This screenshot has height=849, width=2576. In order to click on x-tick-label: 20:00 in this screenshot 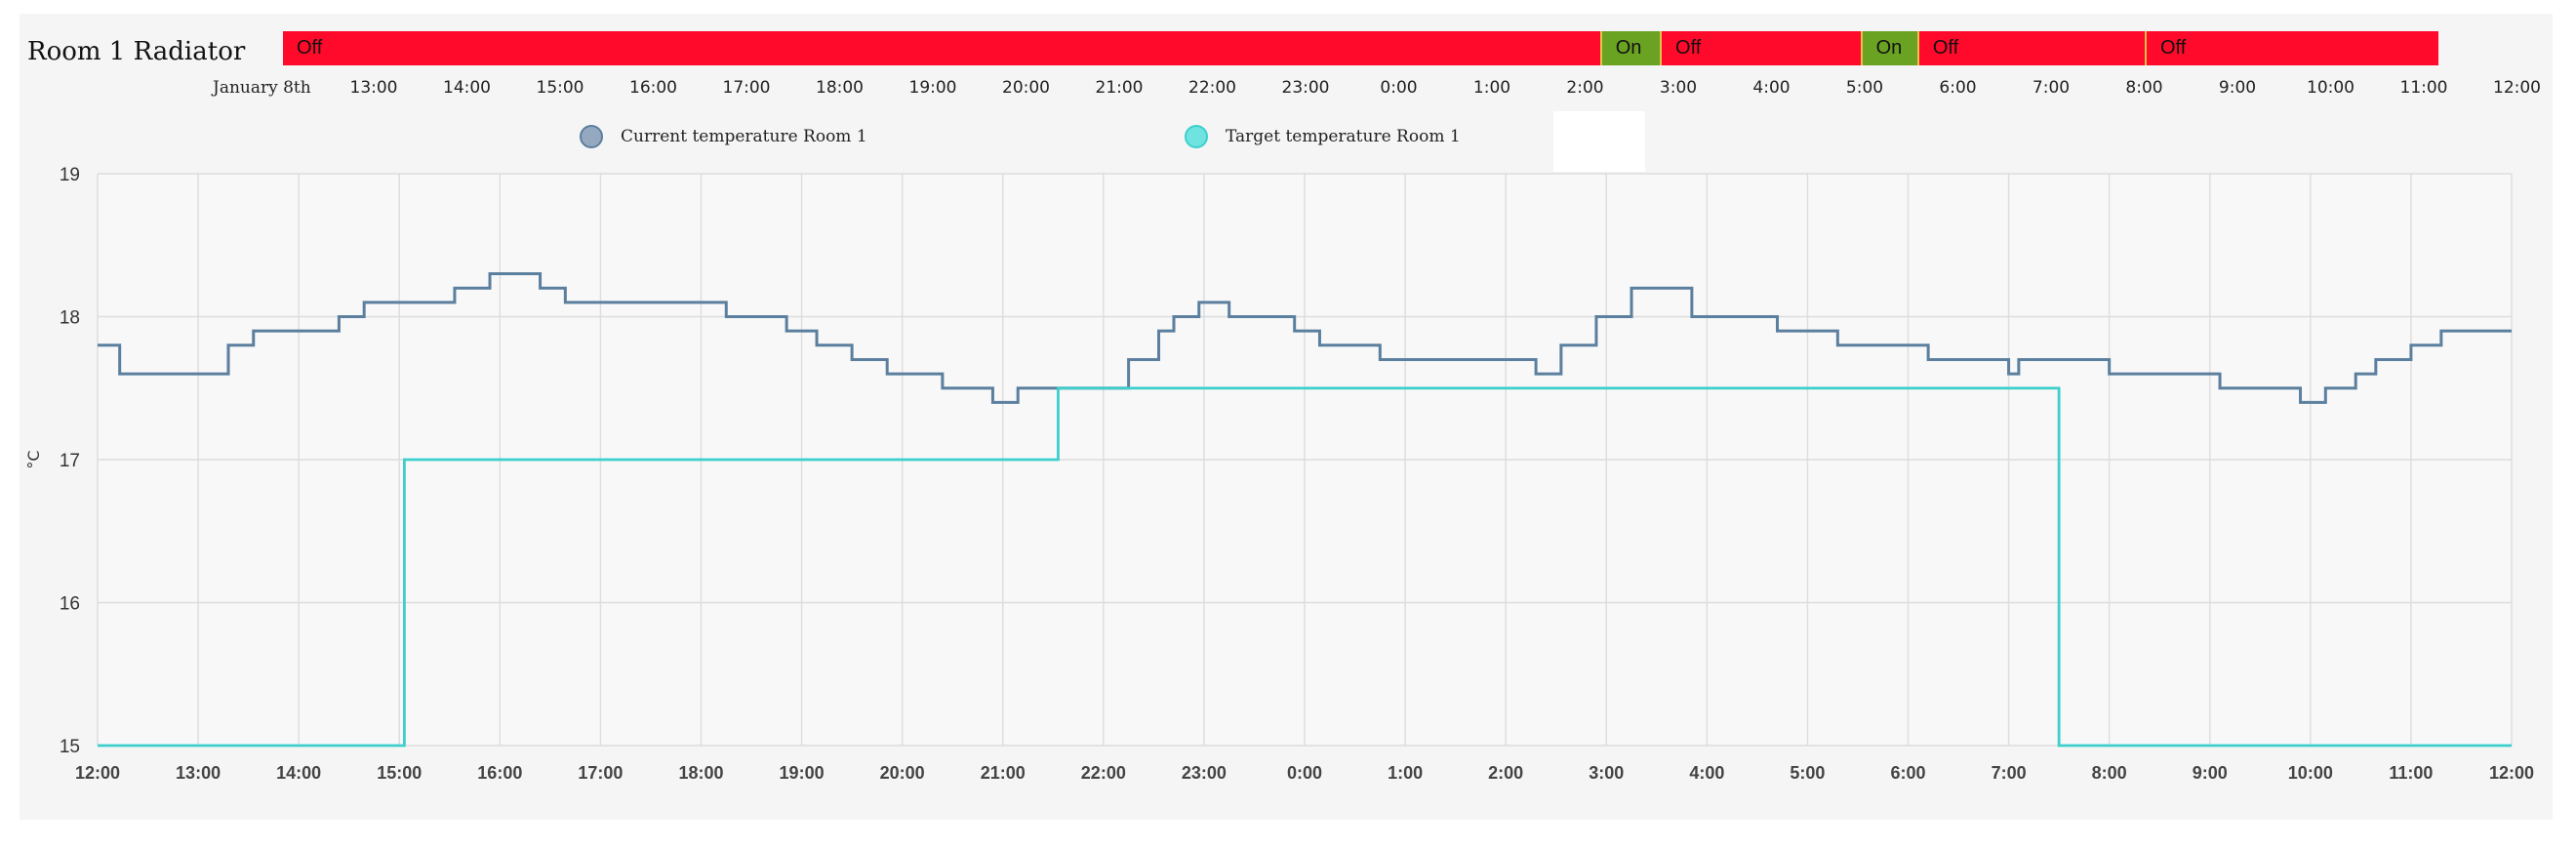, I will do `click(902, 773)`.